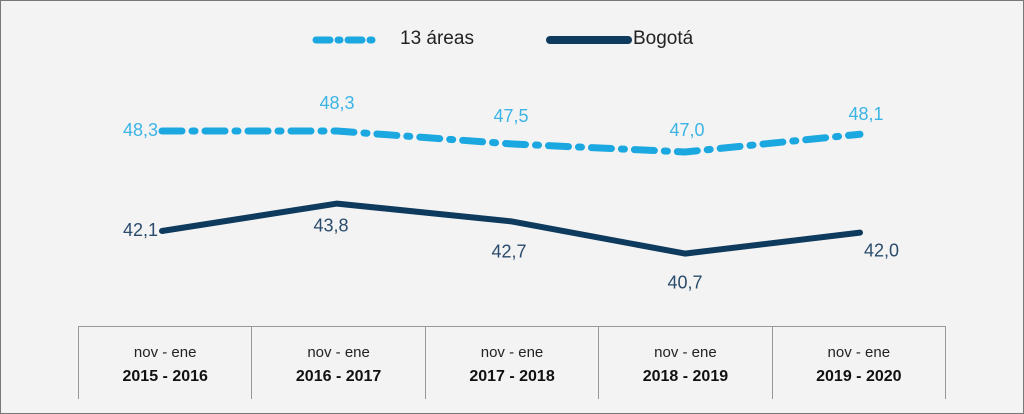 The image size is (1024, 414). Describe the element at coordinates (338, 376) in the screenshot. I see `category-years: 2016 - 2017` at that location.